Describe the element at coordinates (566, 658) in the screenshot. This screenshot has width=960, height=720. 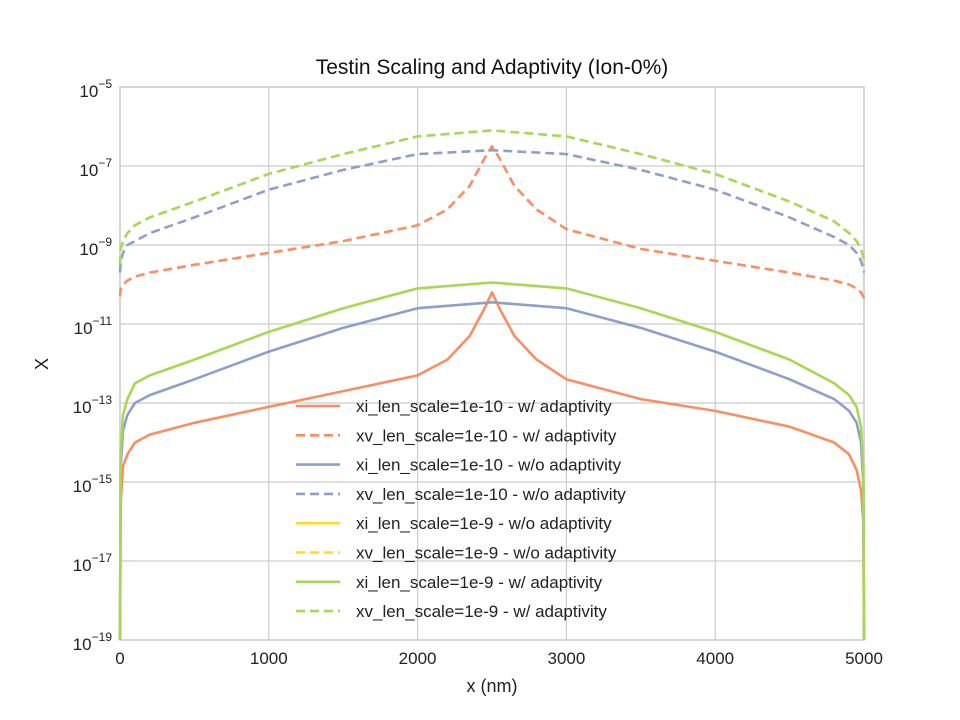
I see `x-tick-label: 3000` at that location.